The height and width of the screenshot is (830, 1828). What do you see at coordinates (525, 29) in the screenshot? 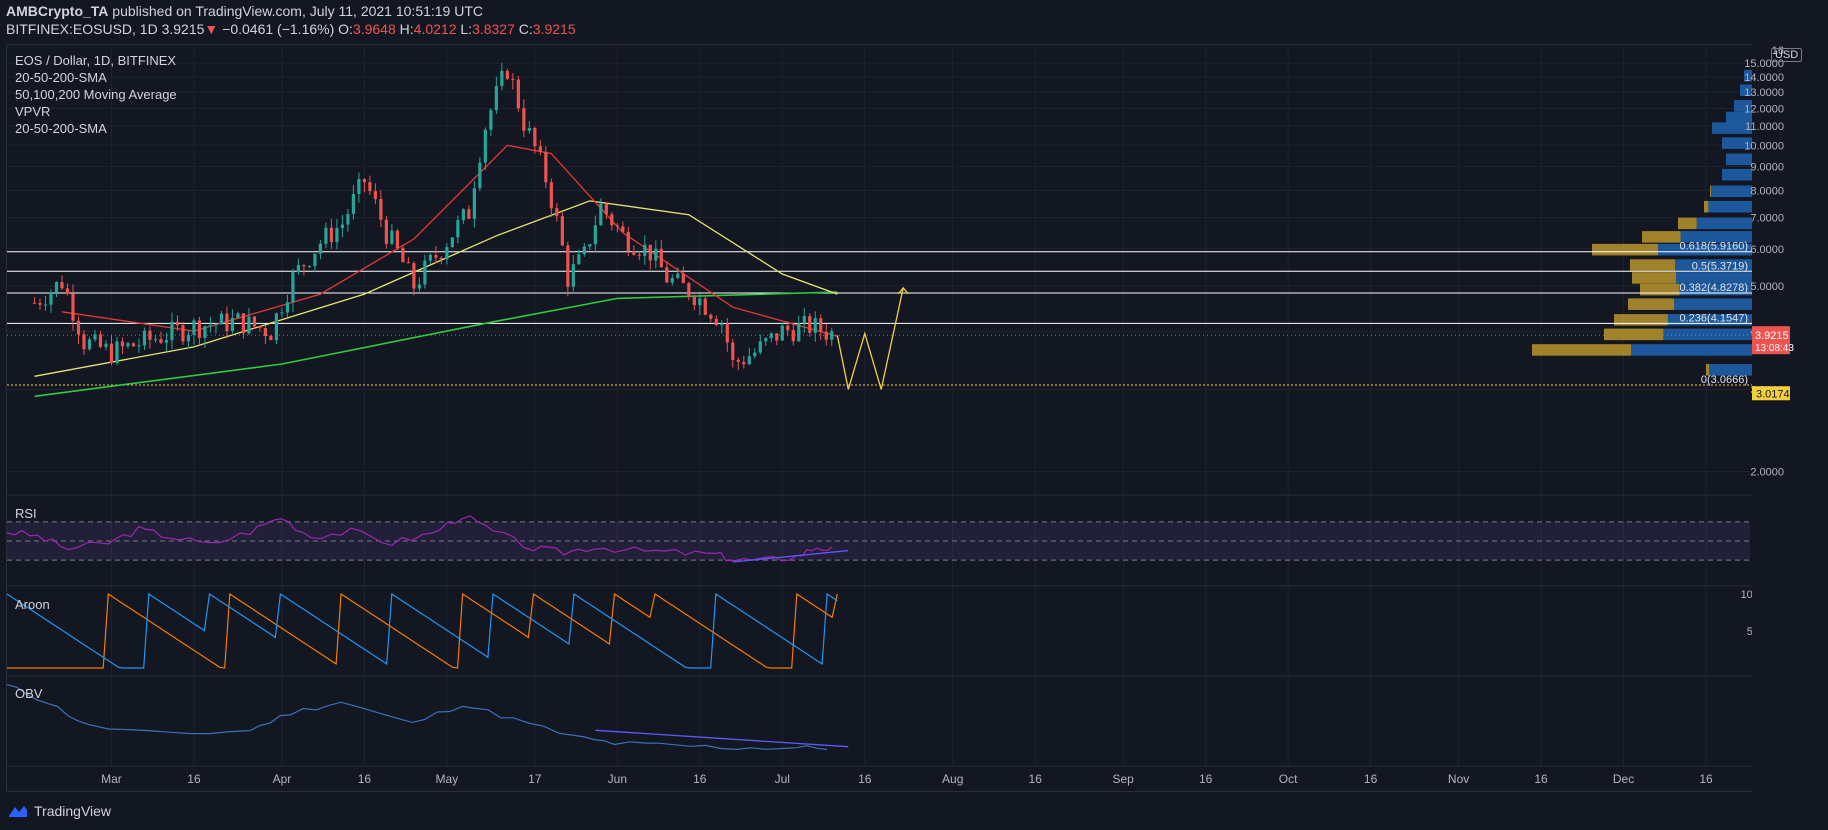
I see `close-label: C:` at bounding box center [525, 29].